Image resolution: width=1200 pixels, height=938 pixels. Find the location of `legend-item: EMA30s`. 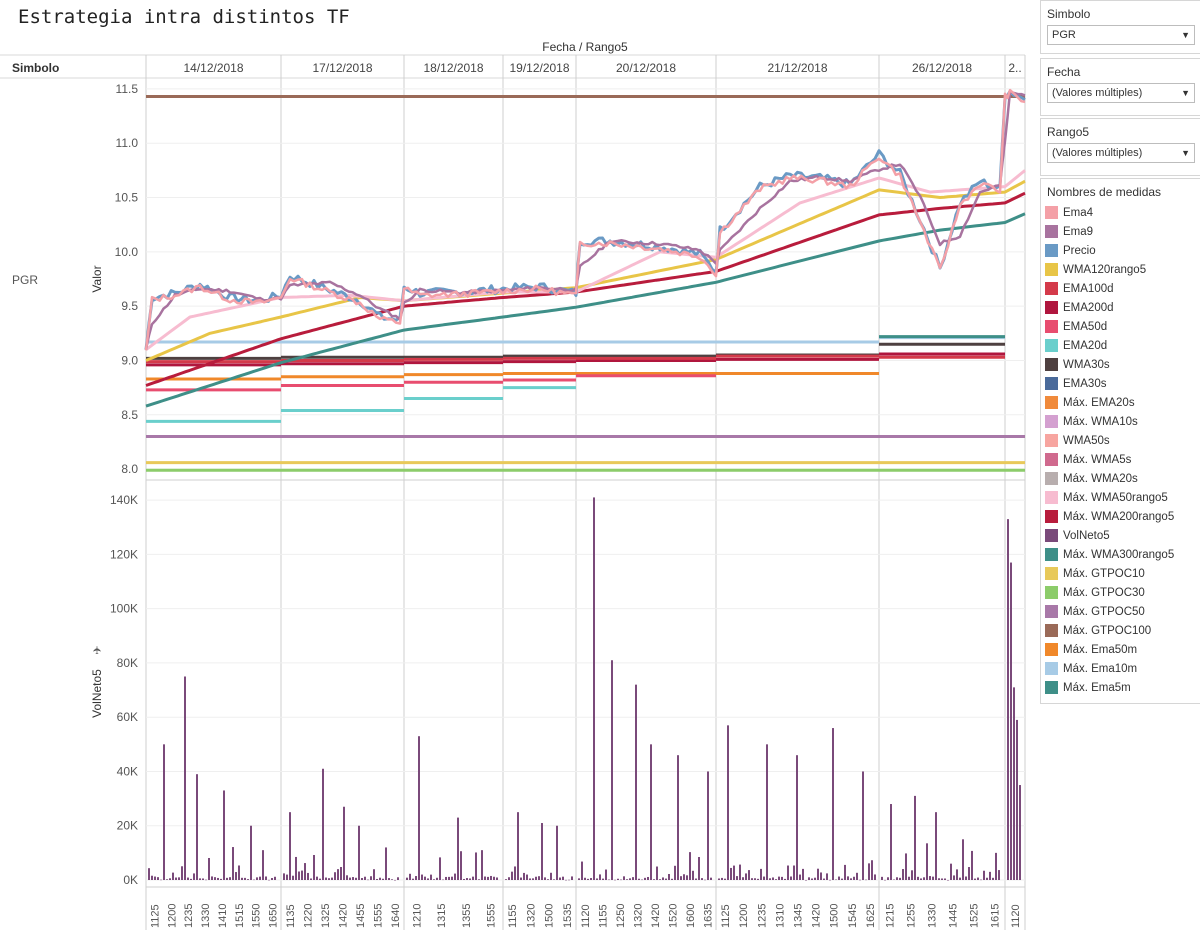

legend-item: EMA30s is located at coordinates (1120, 383).